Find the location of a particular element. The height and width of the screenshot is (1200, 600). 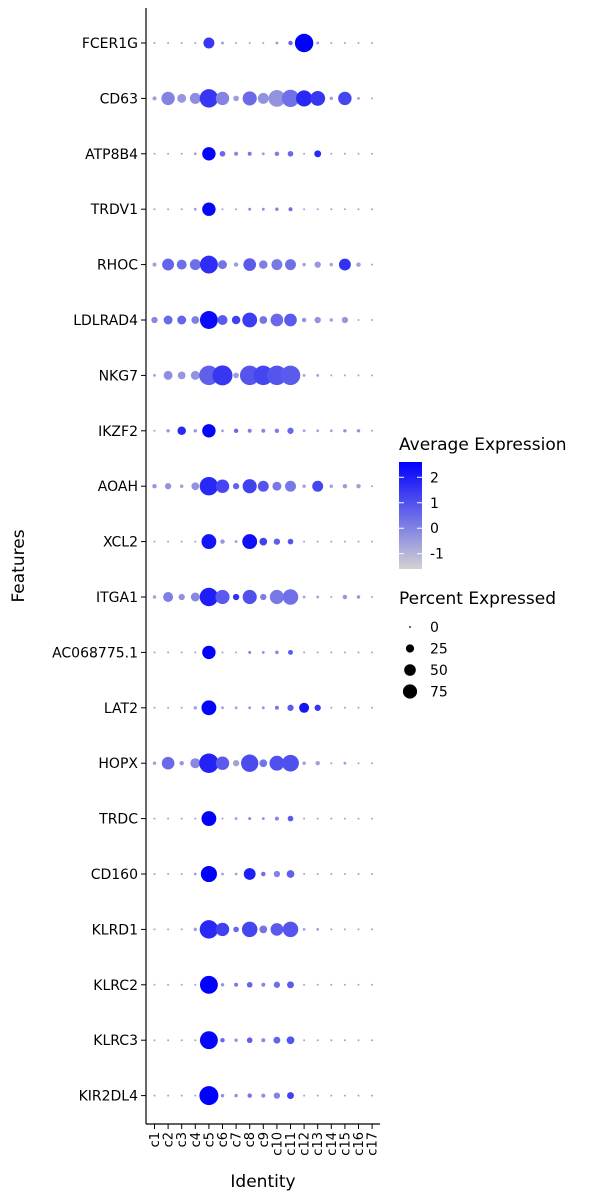

legend-size-label: 50 is located at coordinates (439, 671).